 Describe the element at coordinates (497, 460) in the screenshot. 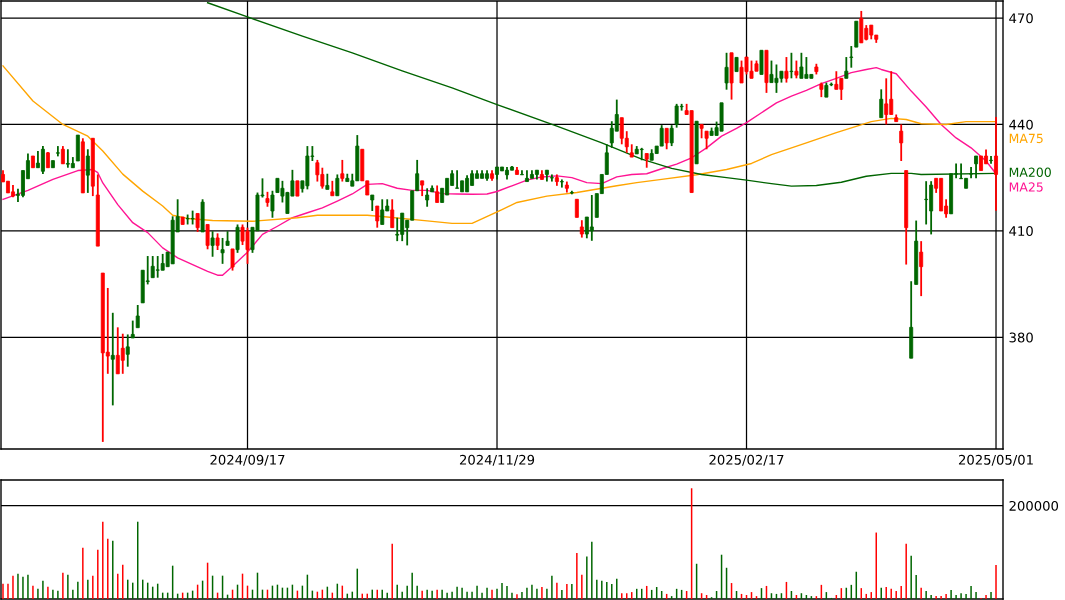

I see `x-tick-label: 2024/11/29` at that location.